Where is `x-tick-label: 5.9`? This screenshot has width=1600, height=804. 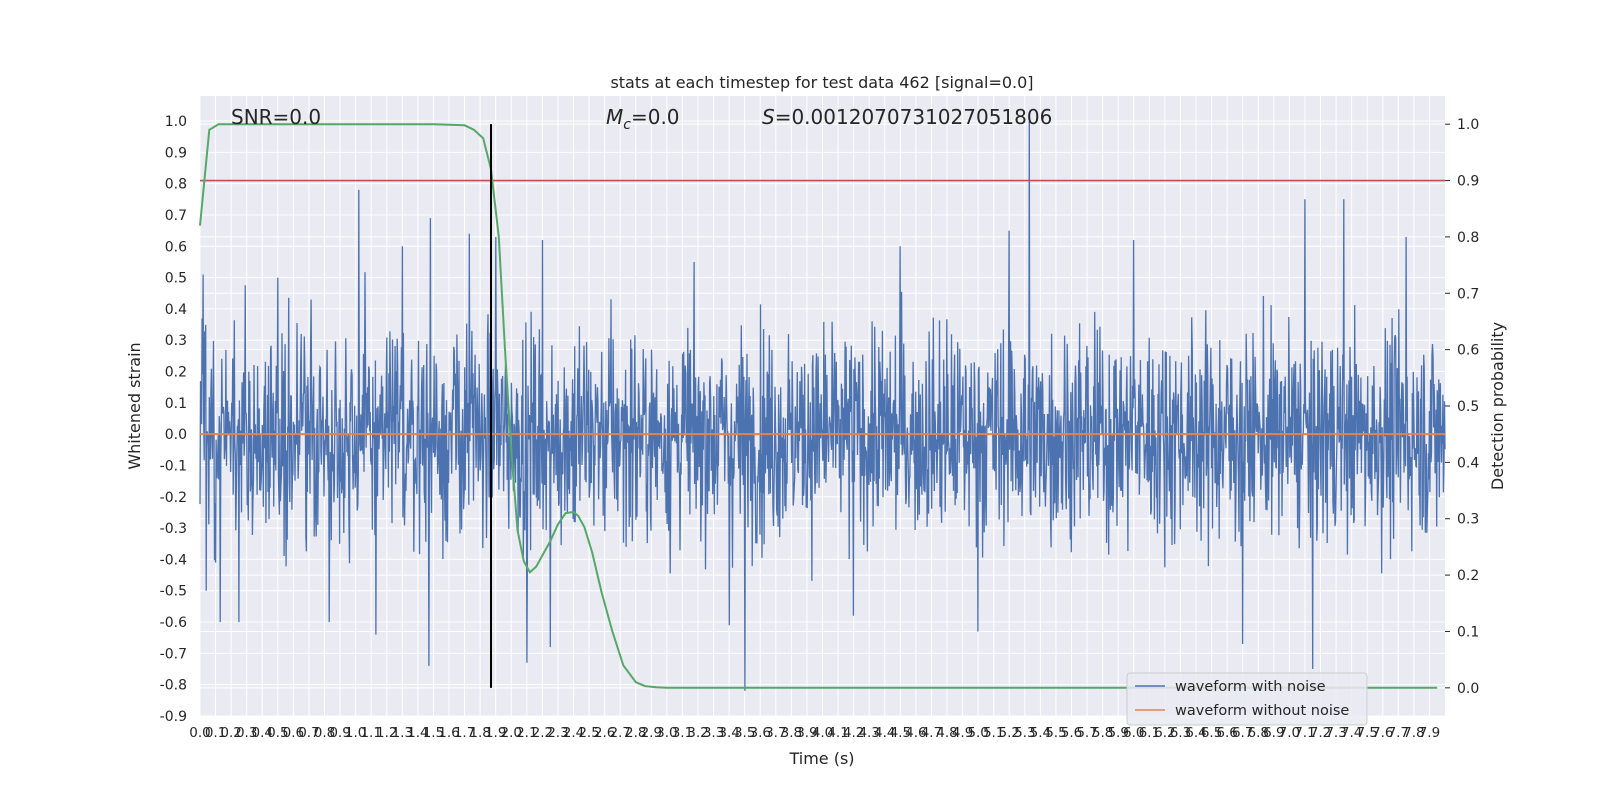
x-tick-label: 5.9 is located at coordinates (1117, 733).